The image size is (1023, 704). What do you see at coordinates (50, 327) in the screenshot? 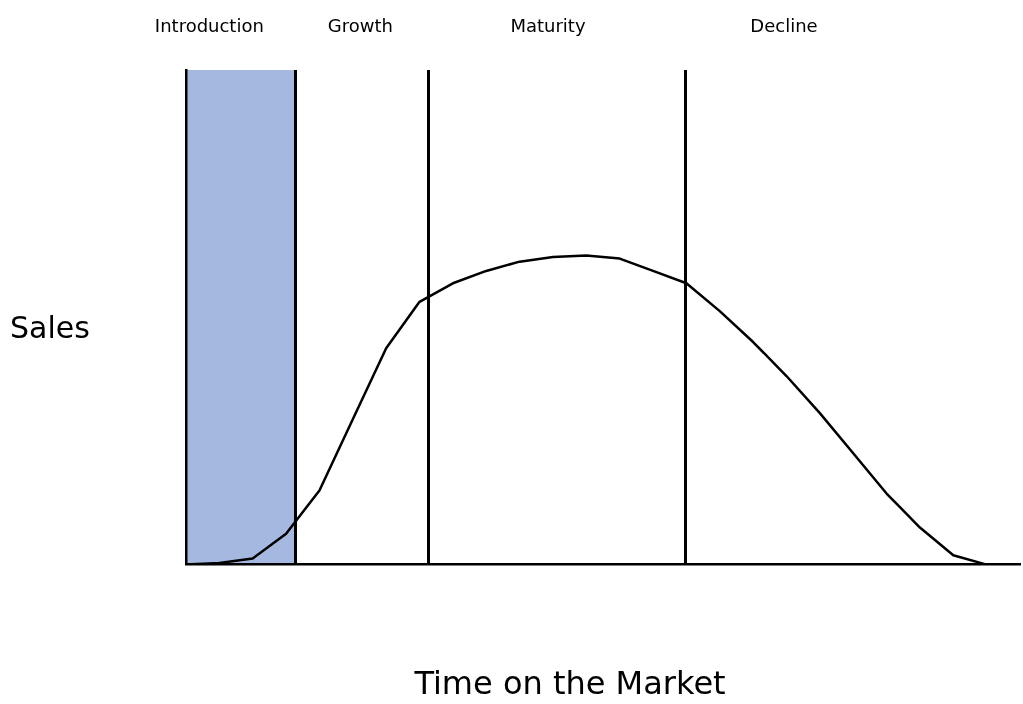
I see `y-axis-title: Sales` at bounding box center [50, 327].